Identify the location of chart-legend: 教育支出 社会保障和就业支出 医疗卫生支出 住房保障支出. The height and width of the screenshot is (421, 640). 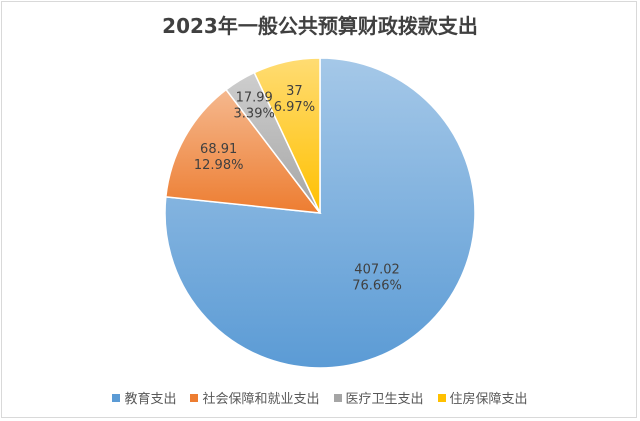
(320, 397).